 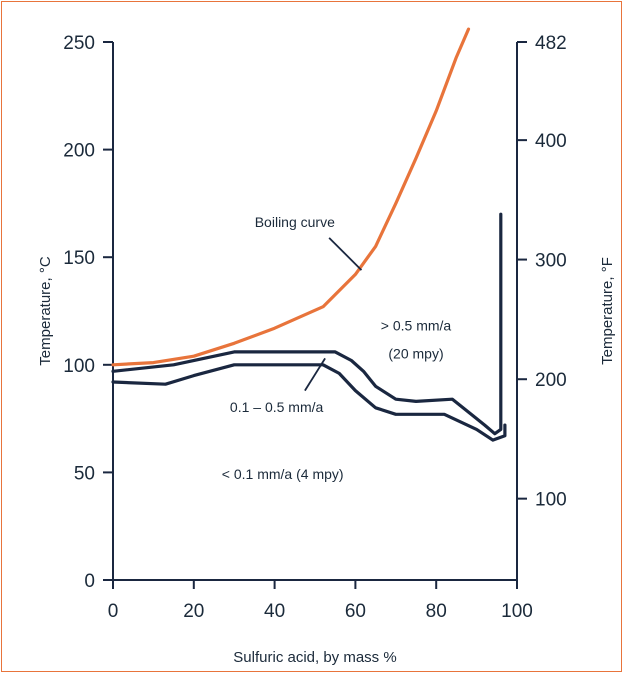 I want to click on iso-line-0-1-mm-a, so click(x=309, y=402).